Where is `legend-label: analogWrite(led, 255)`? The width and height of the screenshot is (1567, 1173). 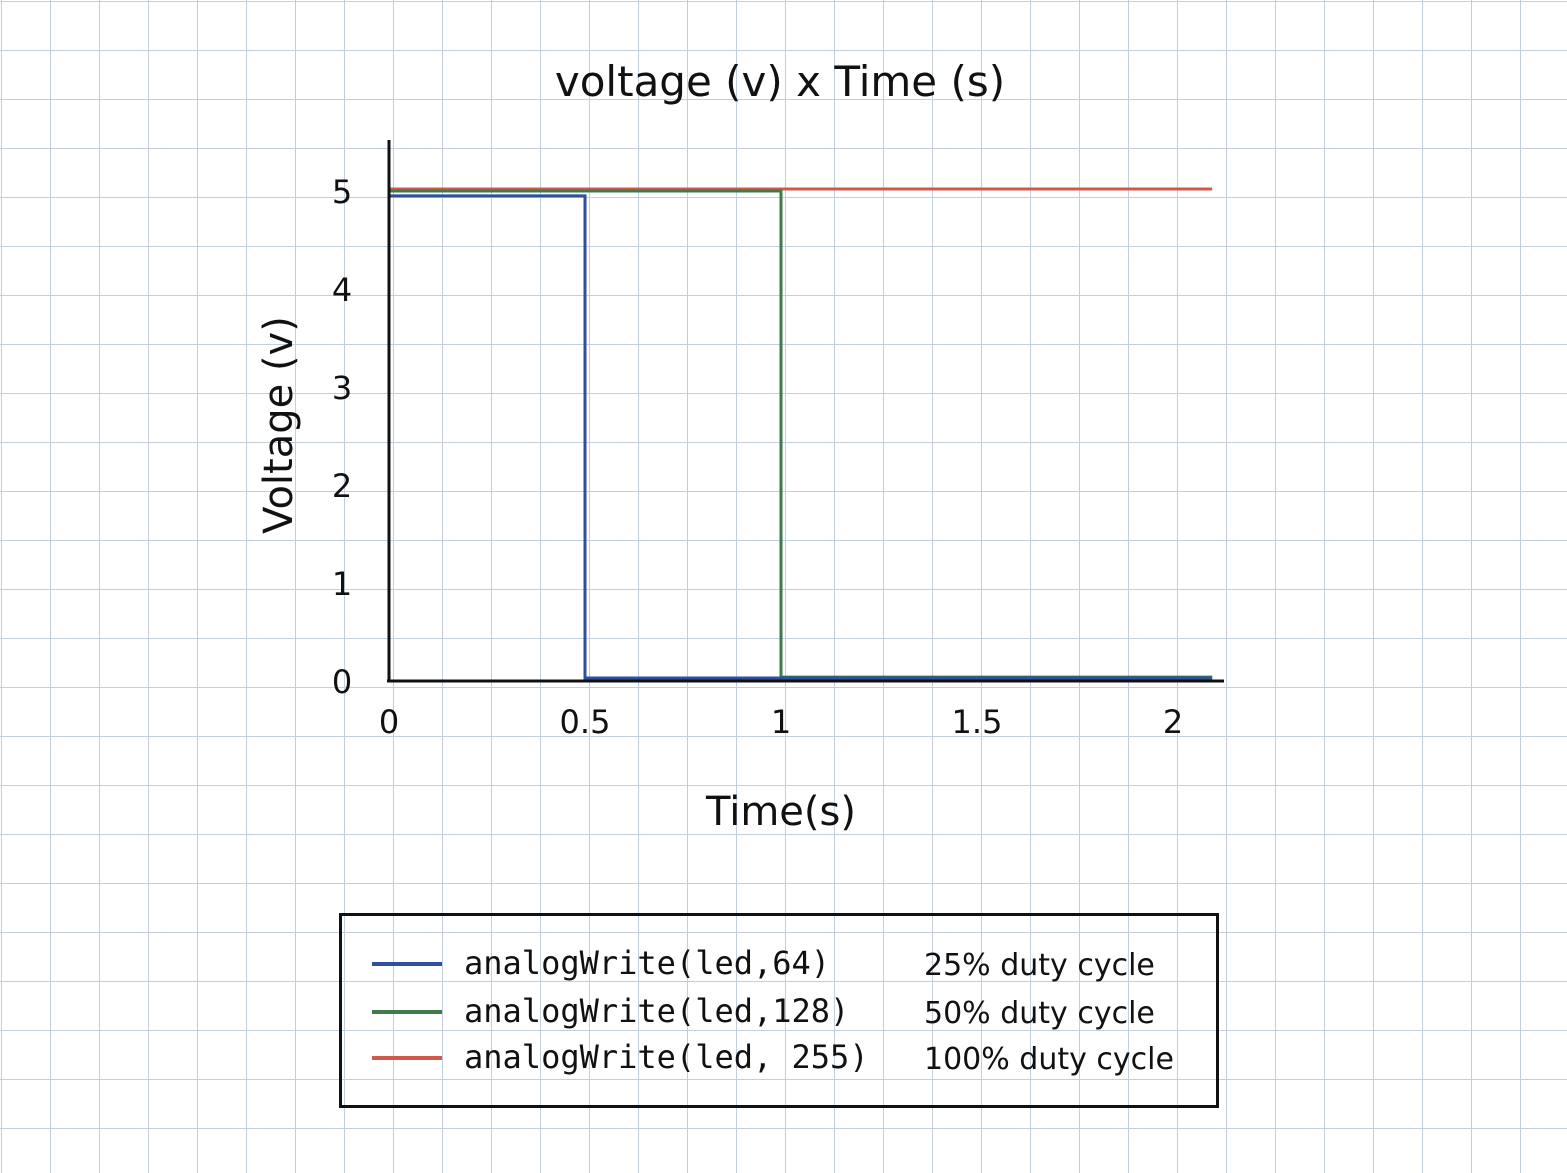 legend-label: analogWrite(led, 255) is located at coordinates (666, 1057).